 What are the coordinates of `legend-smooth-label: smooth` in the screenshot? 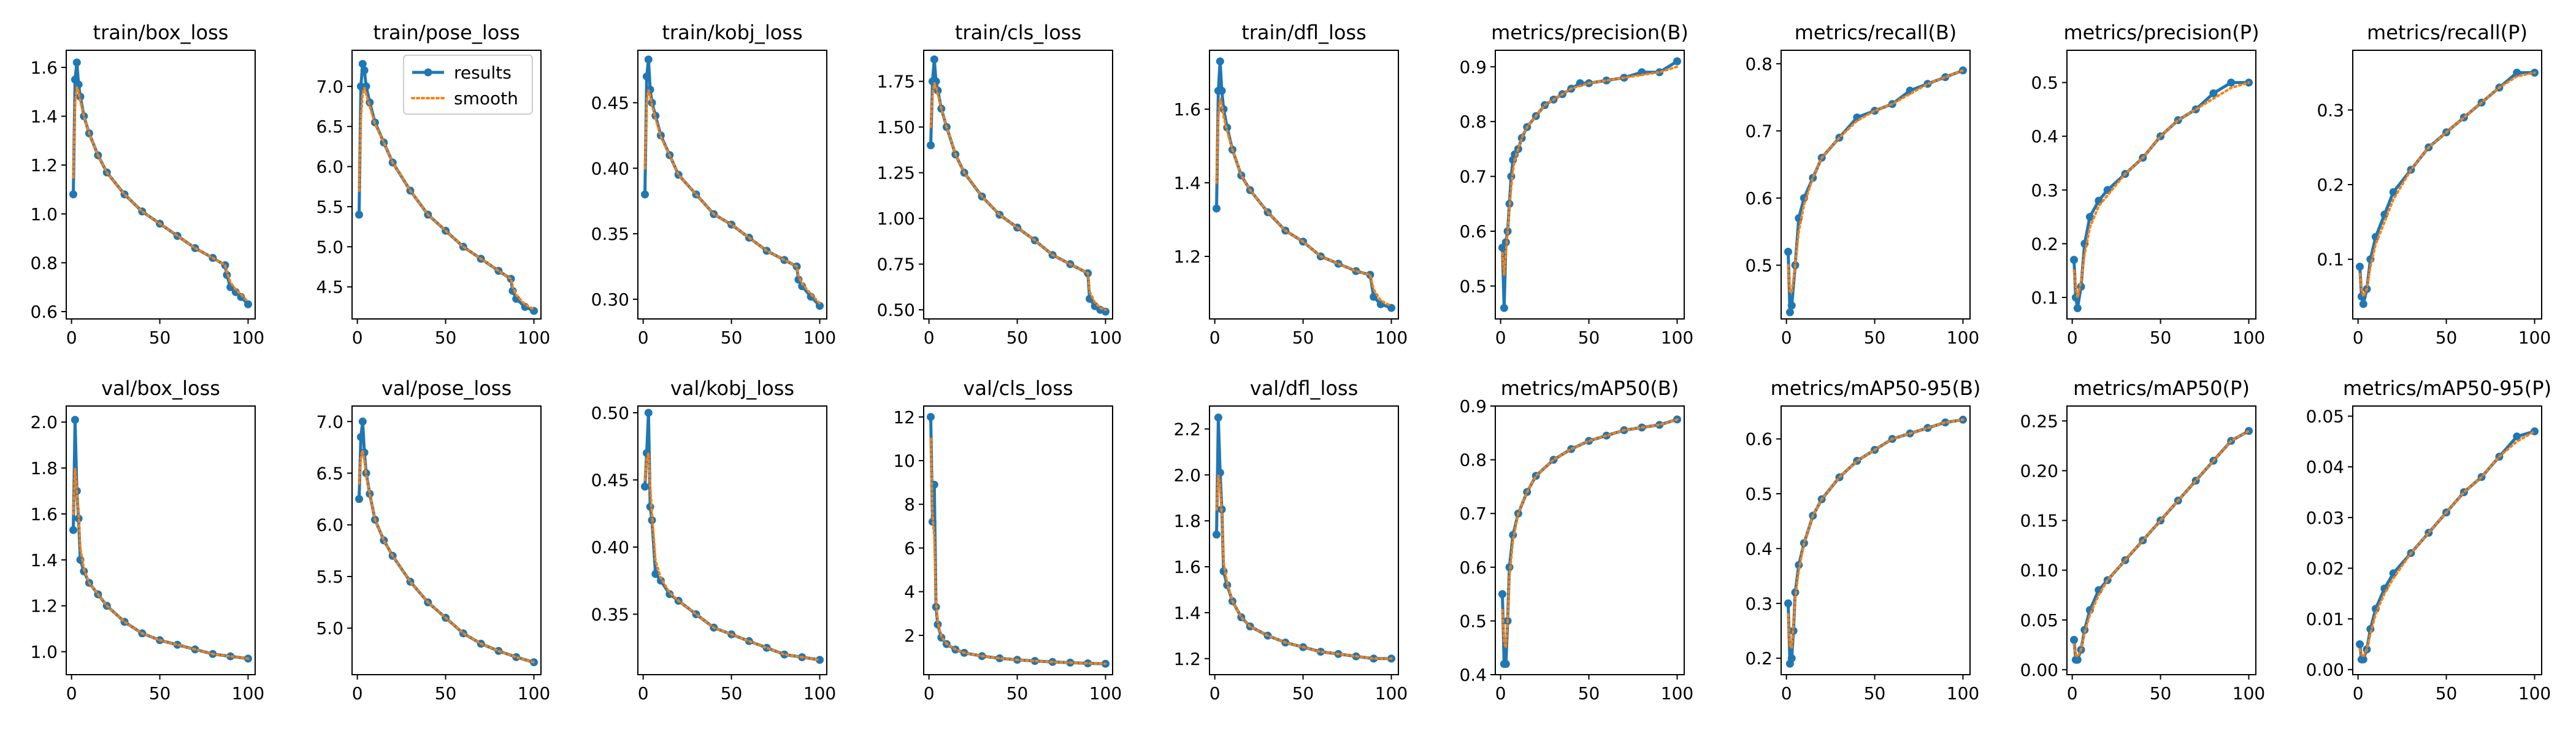 It's located at (486, 98).